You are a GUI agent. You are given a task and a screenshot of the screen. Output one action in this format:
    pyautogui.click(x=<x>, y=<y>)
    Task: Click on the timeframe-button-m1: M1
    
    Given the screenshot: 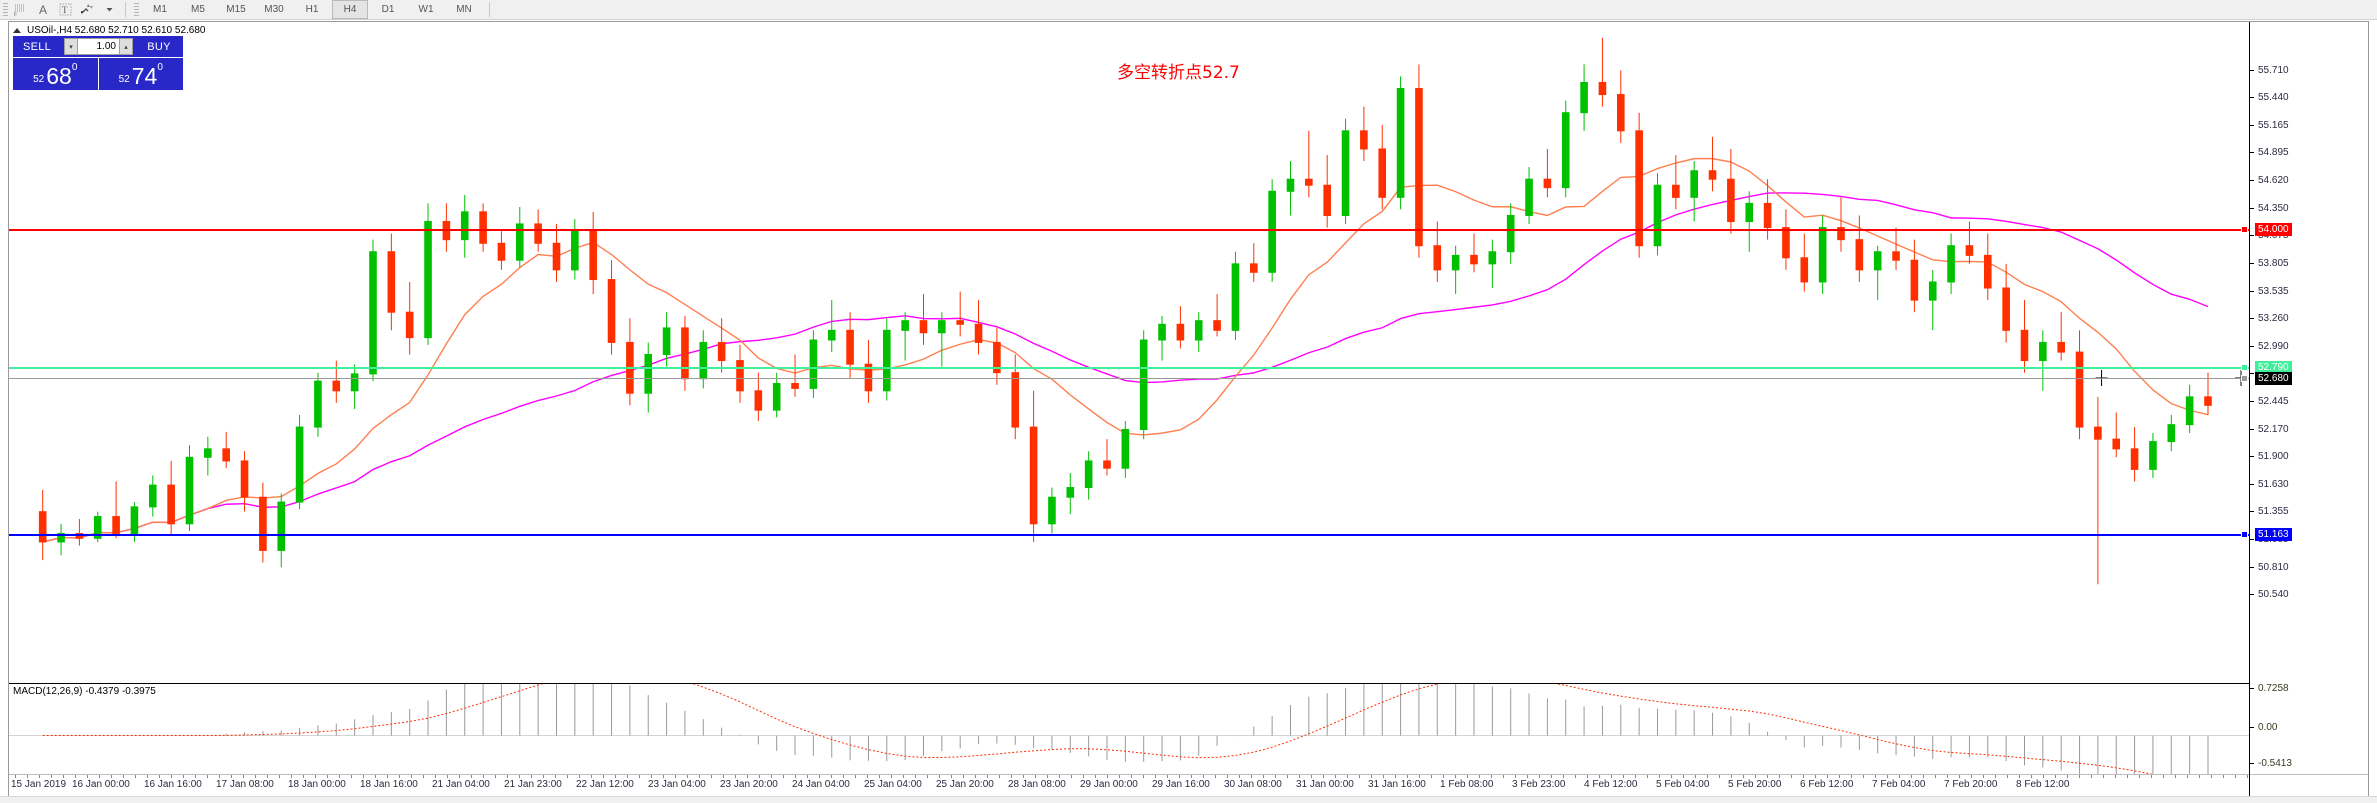 What is the action you would take?
    pyautogui.click(x=160, y=9)
    